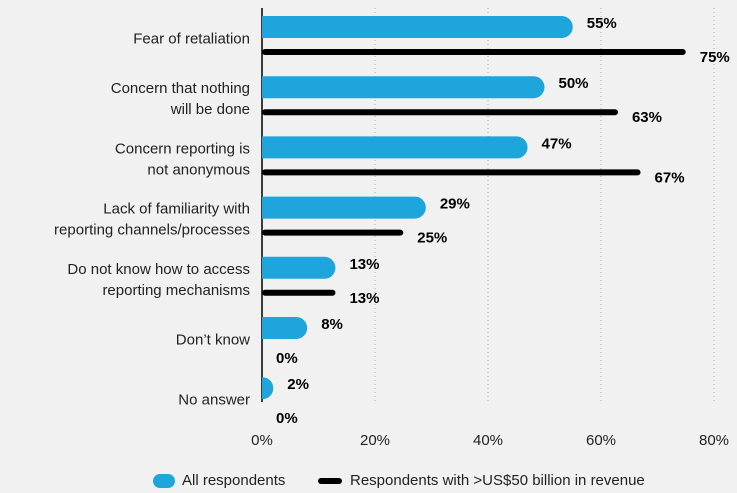 Image resolution: width=737 pixels, height=493 pixels. Describe the element at coordinates (488, 440) in the screenshot. I see `x-tick-label: 40%` at that location.